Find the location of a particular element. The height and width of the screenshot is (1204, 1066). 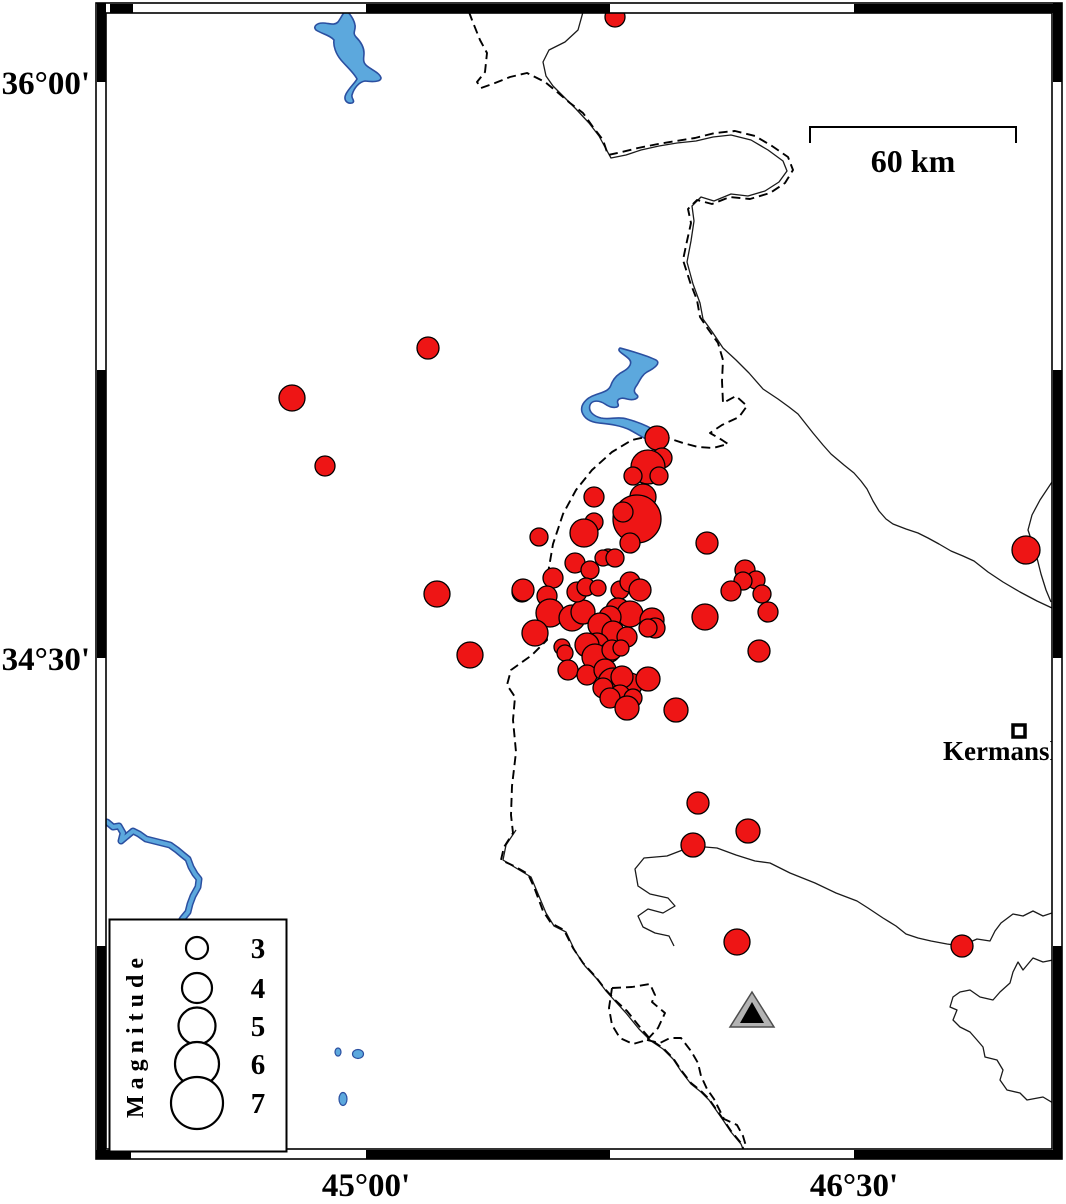

scale-bar-bracket is located at coordinates (913, 134).